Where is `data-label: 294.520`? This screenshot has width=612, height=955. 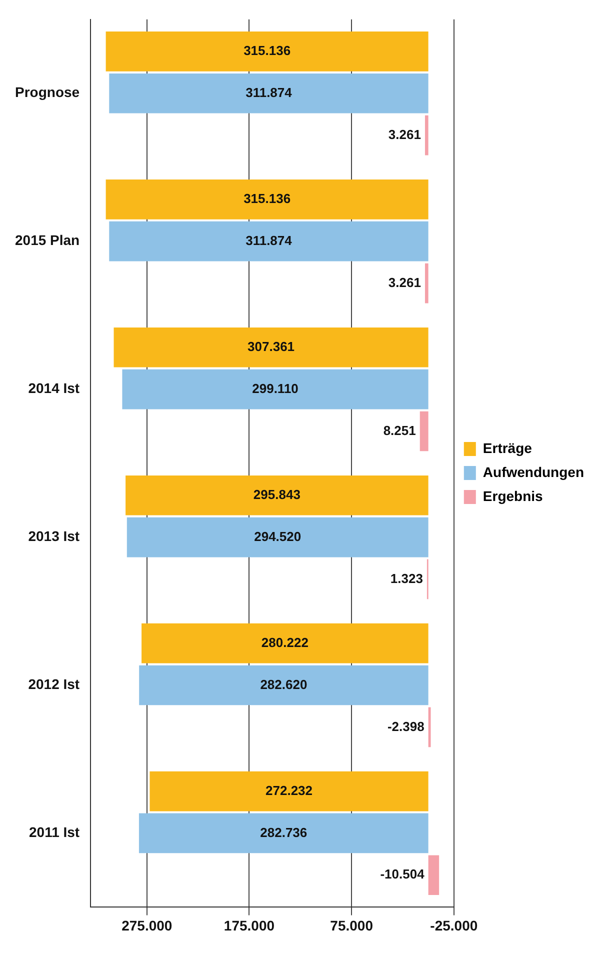 data-label: 294.520 is located at coordinates (278, 536).